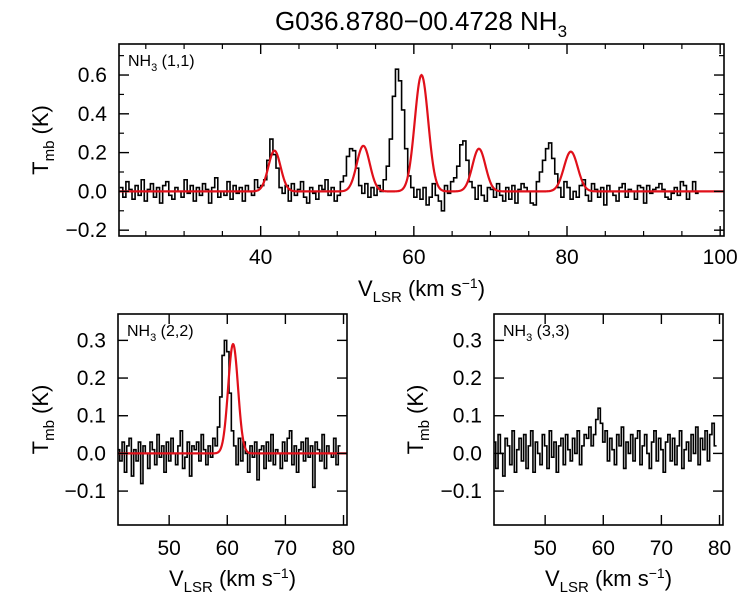  I want to click on x-tick-label: 40, so click(260, 257).